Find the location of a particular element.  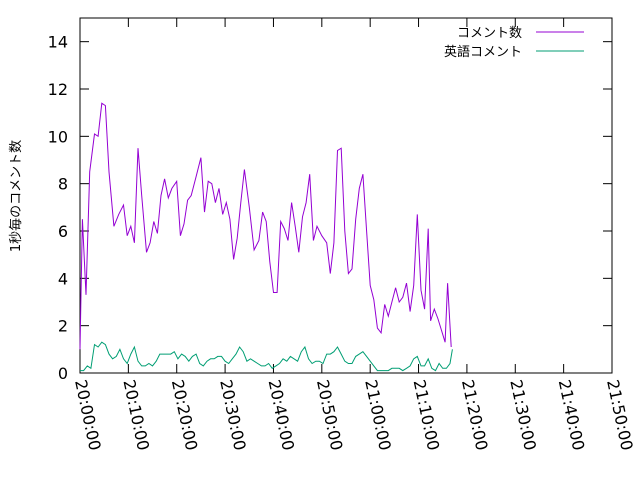

x-tick-label: 21:00:00 is located at coordinates (378, 415).